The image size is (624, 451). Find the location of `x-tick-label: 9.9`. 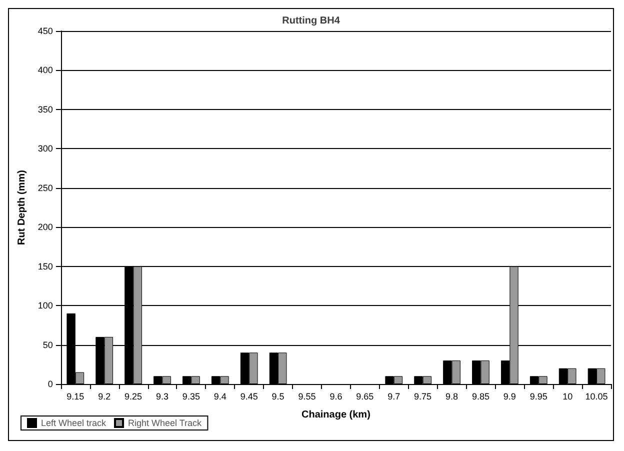

x-tick-label: 9.9 is located at coordinates (509, 397).